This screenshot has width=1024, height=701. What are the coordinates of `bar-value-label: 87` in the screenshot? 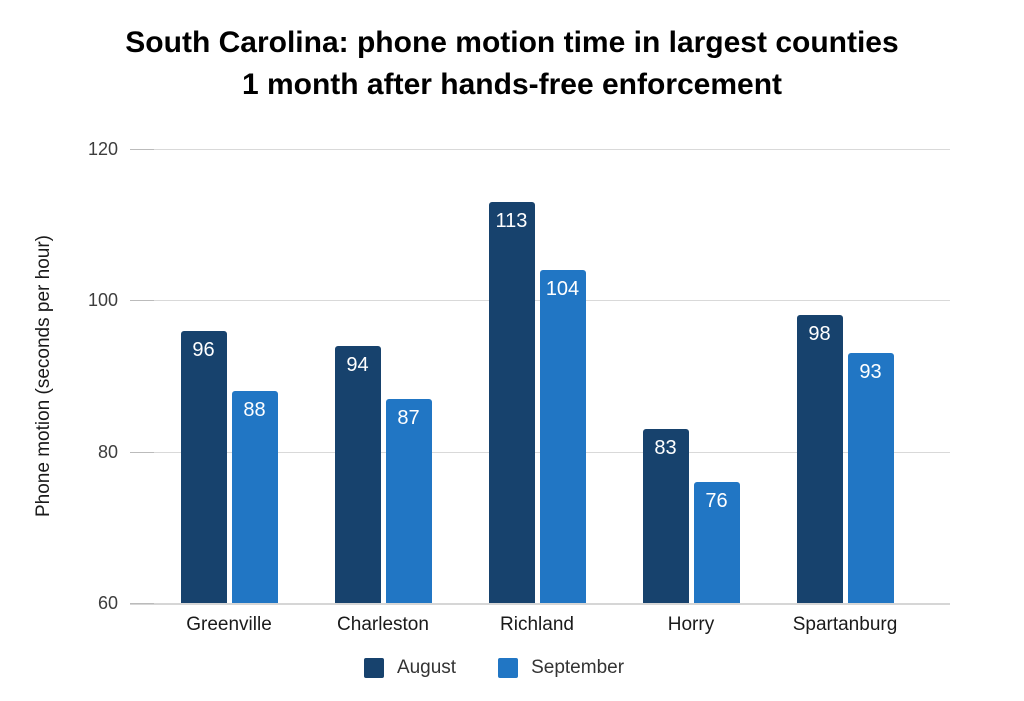 It's located at (408, 417).